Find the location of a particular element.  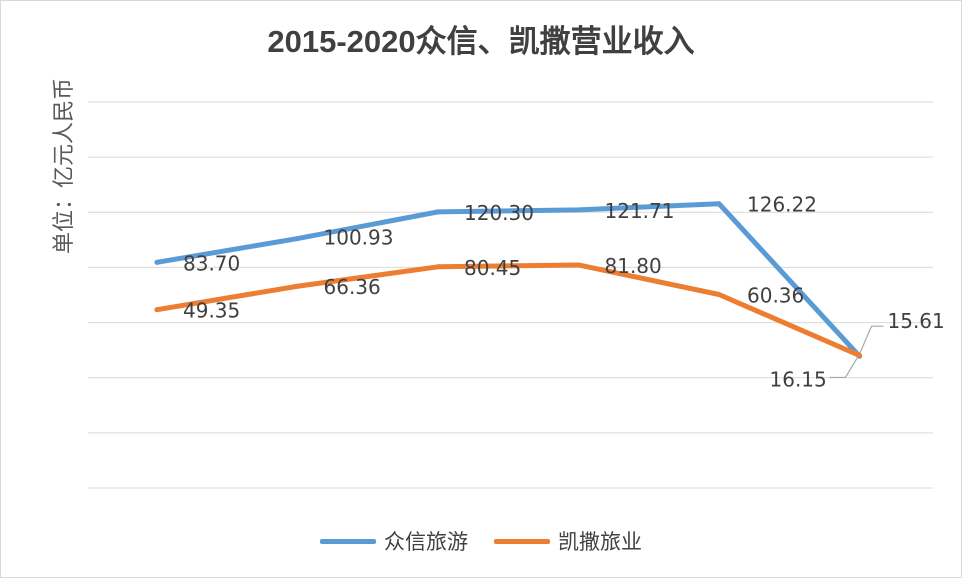

legend-item-kaisa: 凯撒旅业 is located at coordinates (568, 541).